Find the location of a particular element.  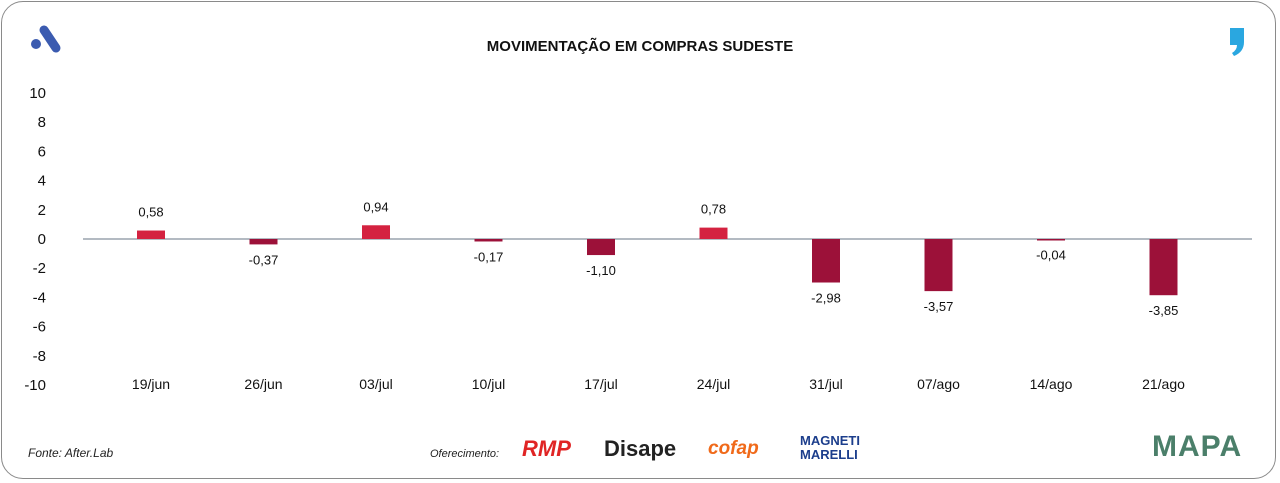

x-tick-label: 24/jul is located at coordinates (713, 384).